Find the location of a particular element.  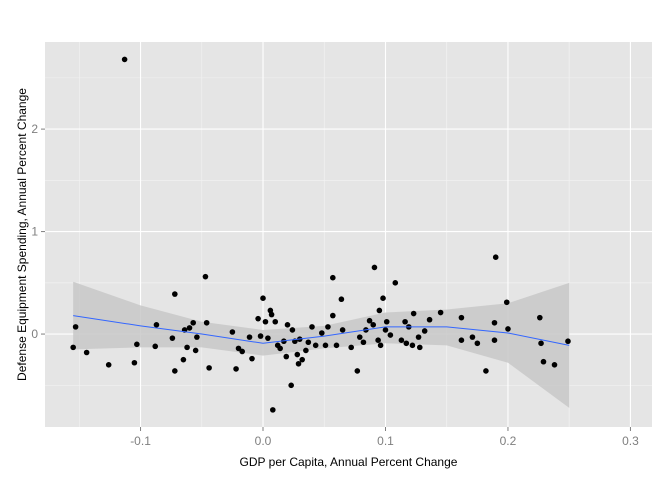

y-tick-label: 2 is located at coordinates (34, 129).